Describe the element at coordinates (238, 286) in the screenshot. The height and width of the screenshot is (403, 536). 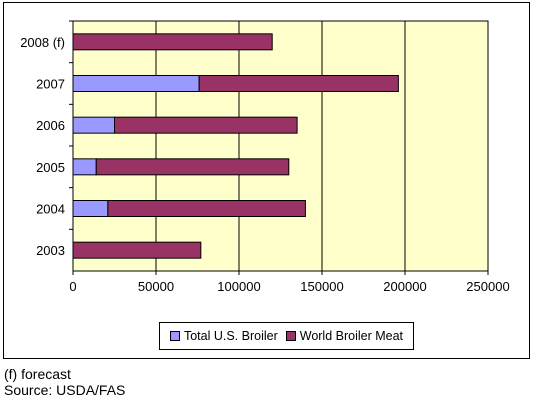
I see `x-tick-label: 100000` at that location.